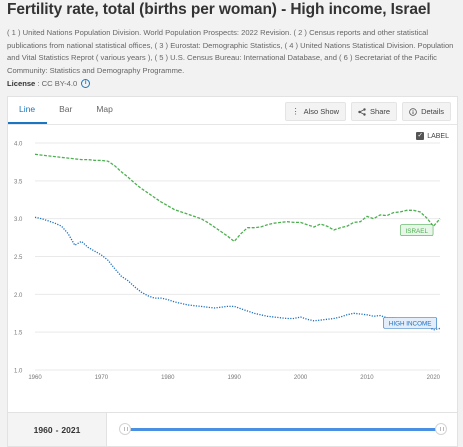 This screenshot has width=463, height=447. Describe the element at coordinates (301, 378) in the screenshot. I see `x-tick-label: 2000` at that location.